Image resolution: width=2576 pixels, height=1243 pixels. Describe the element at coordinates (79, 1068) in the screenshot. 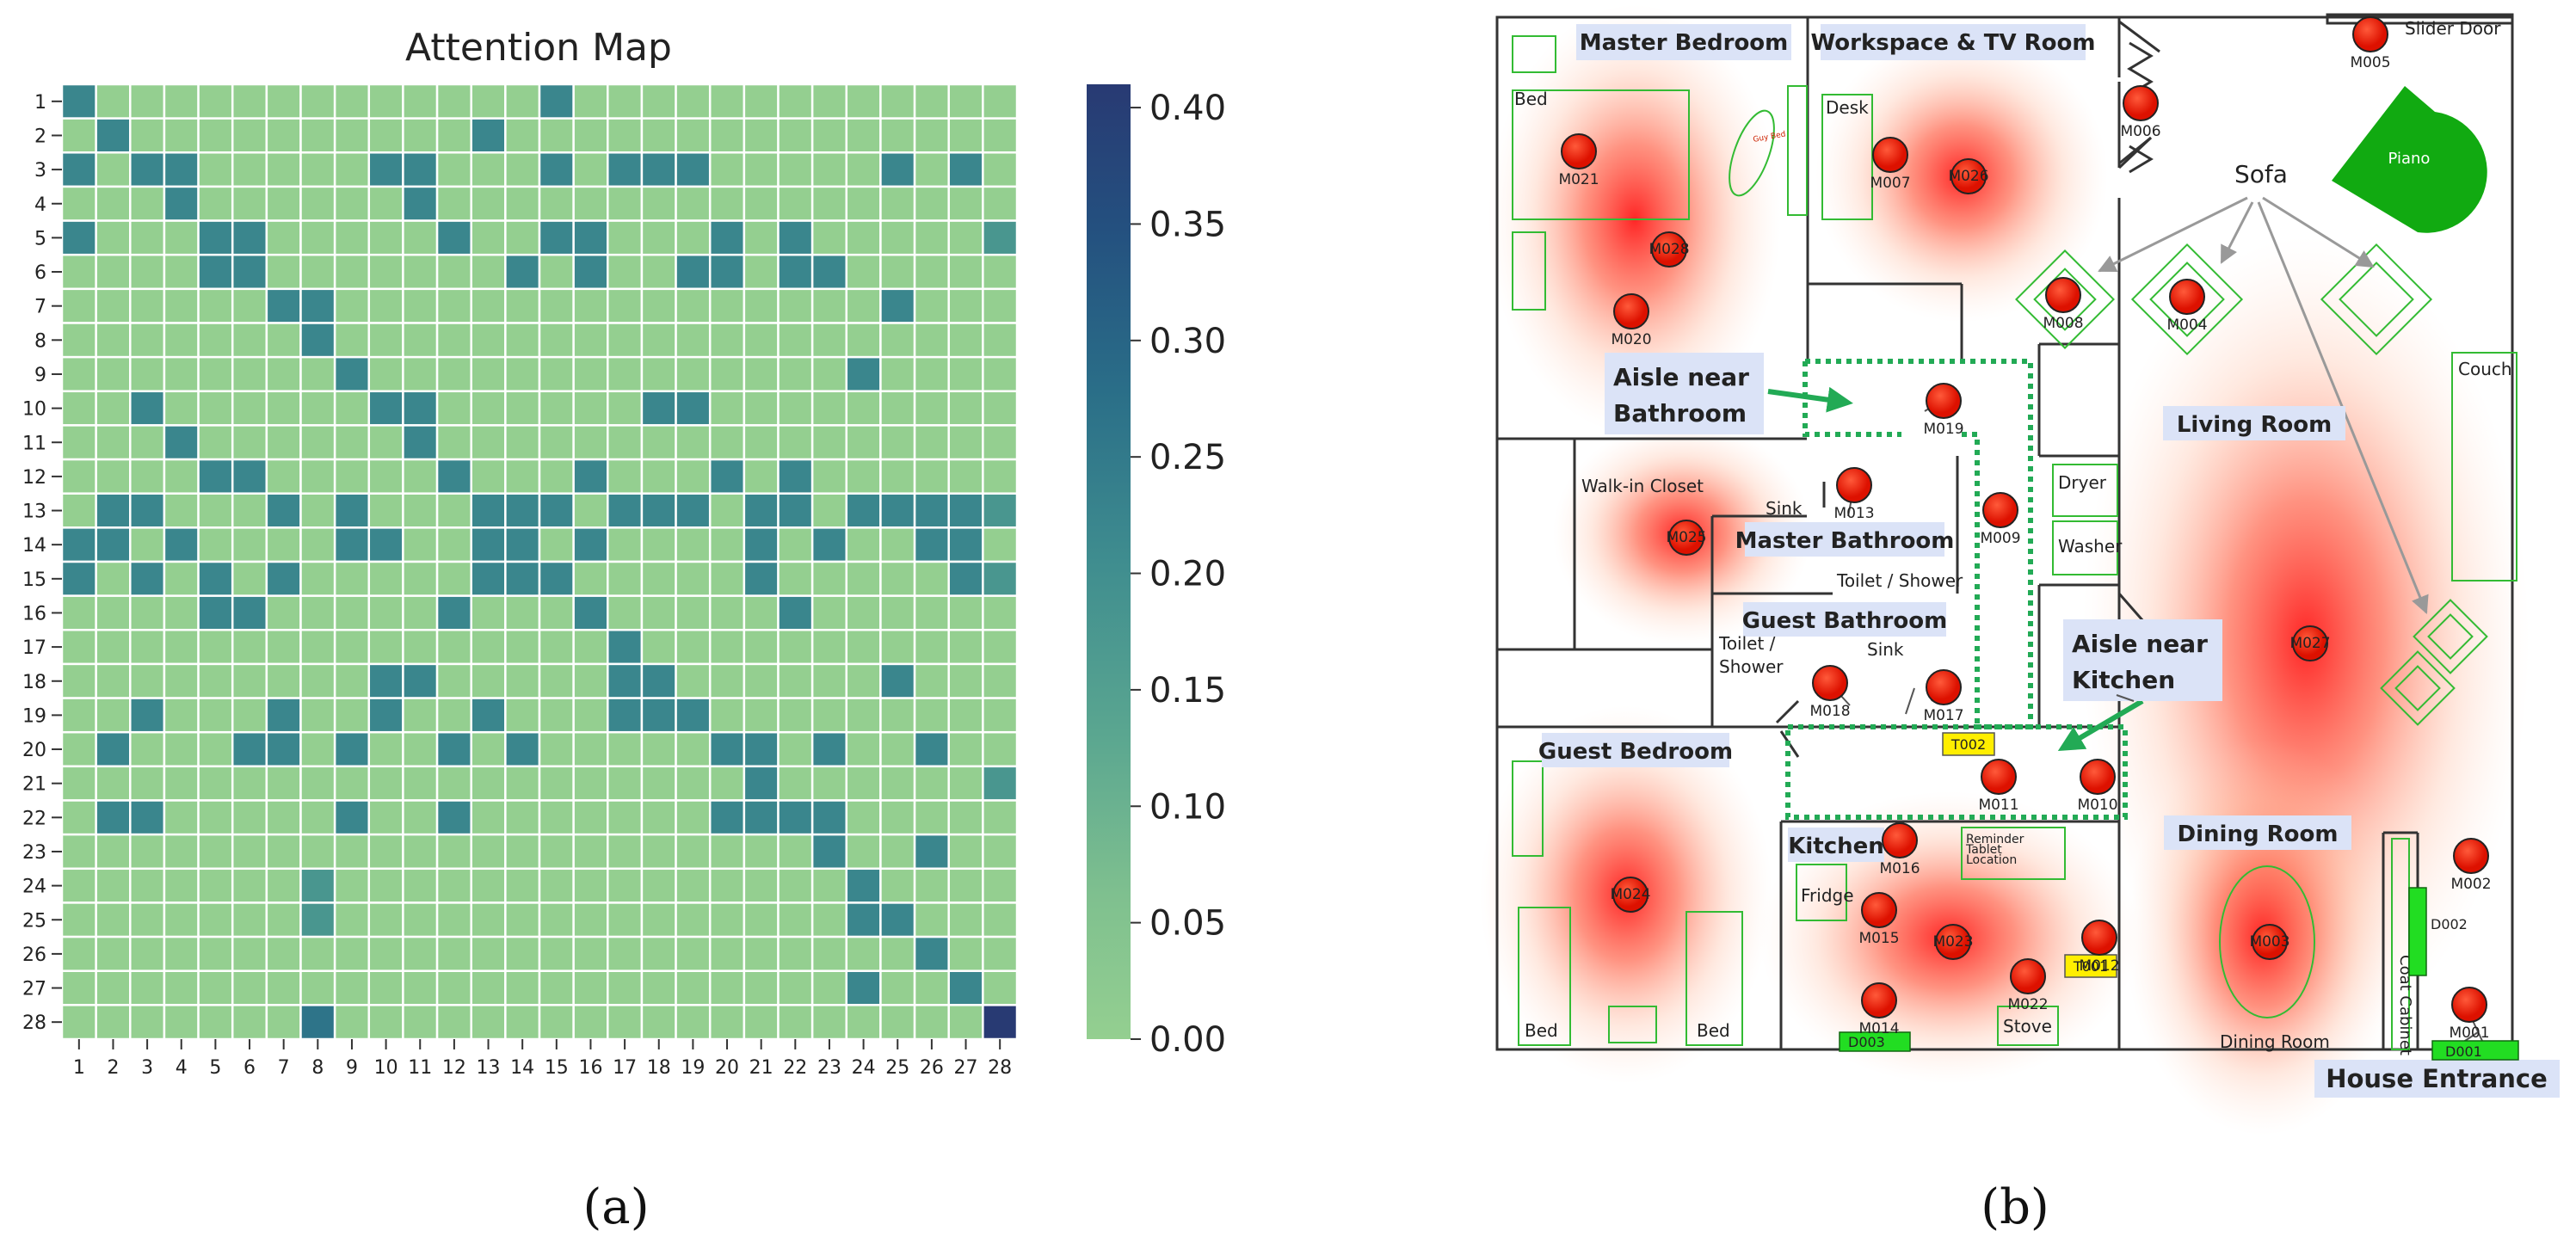

I see `col-tick-label: 1` at that location.